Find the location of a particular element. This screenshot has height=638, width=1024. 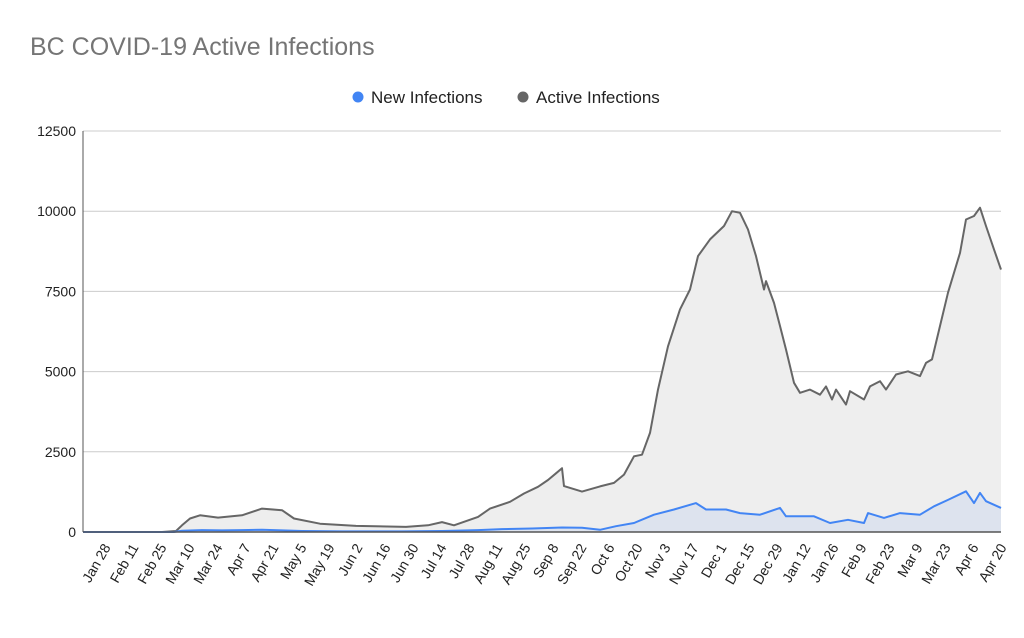

y-tick-label: 5000 is located at coordinates (60, 372).